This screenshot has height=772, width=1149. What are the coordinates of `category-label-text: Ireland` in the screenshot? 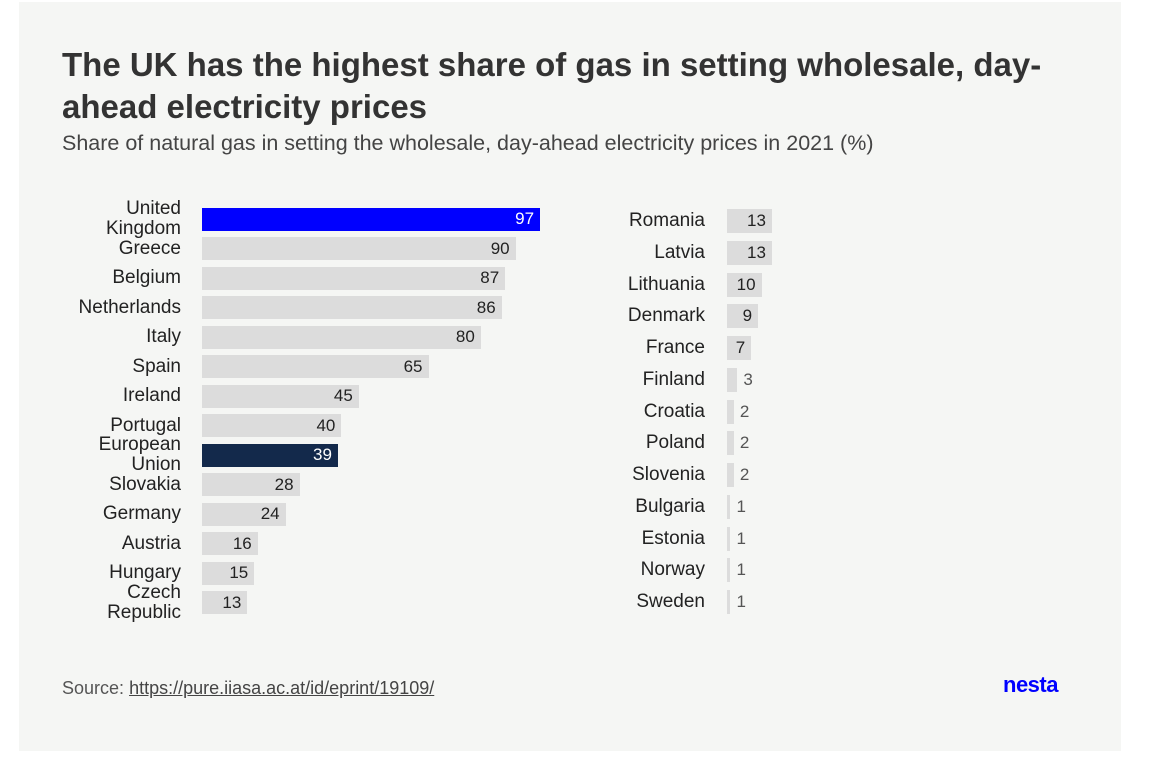 It's located at (151, 395).